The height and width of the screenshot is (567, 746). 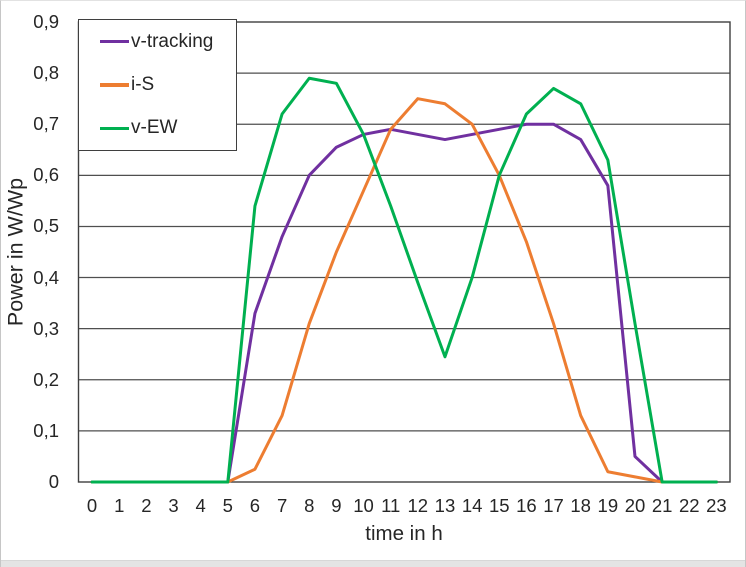 What do you see at coordinates (15, 252) in the screenshot?
I see `y-axis-title: Power in W/Wp` at bounding box center [15, 252].